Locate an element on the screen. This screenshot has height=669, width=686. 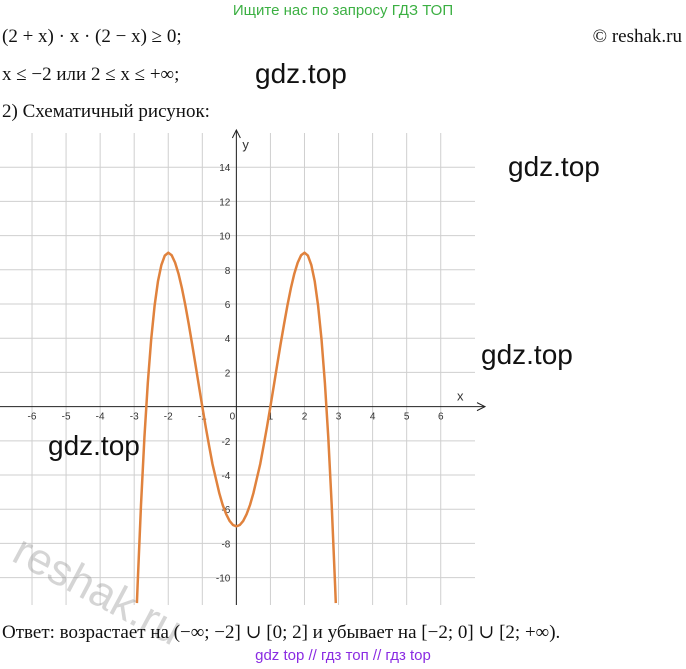
y-tick-label: 14 is located at coordinates (225, 168).